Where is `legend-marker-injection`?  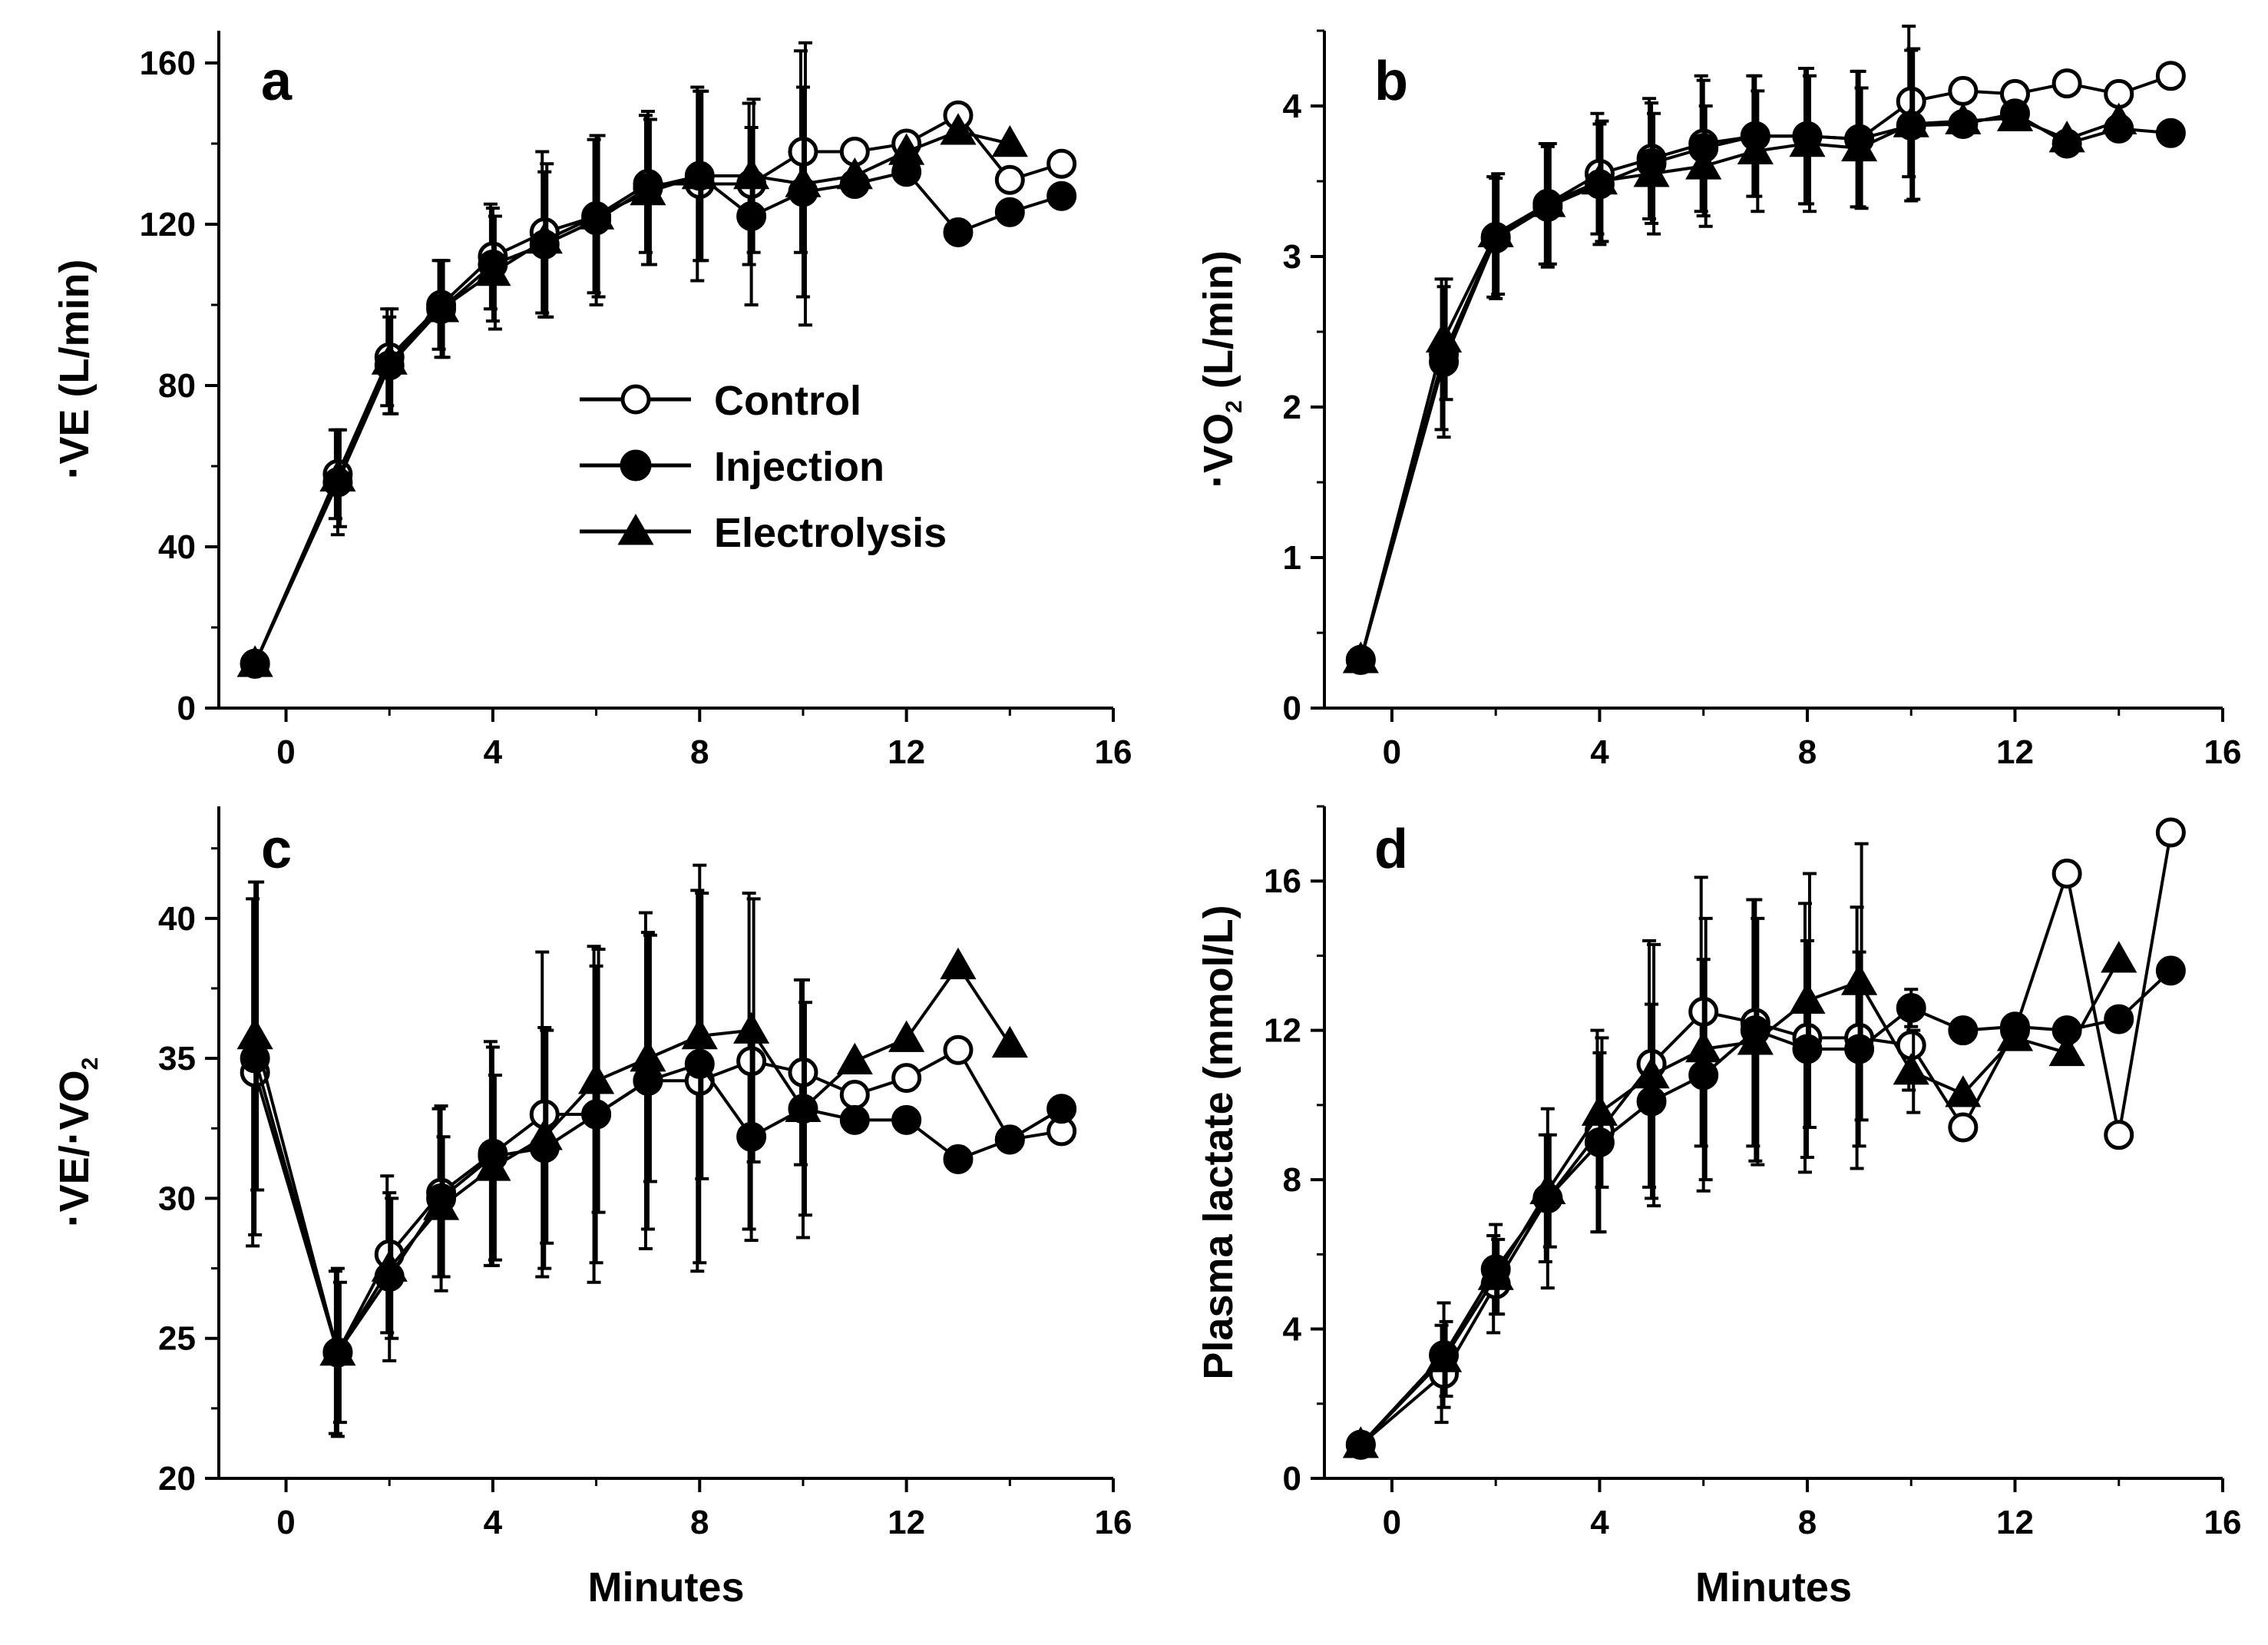 legend-marker-injection is located at coordinates (636, 466).